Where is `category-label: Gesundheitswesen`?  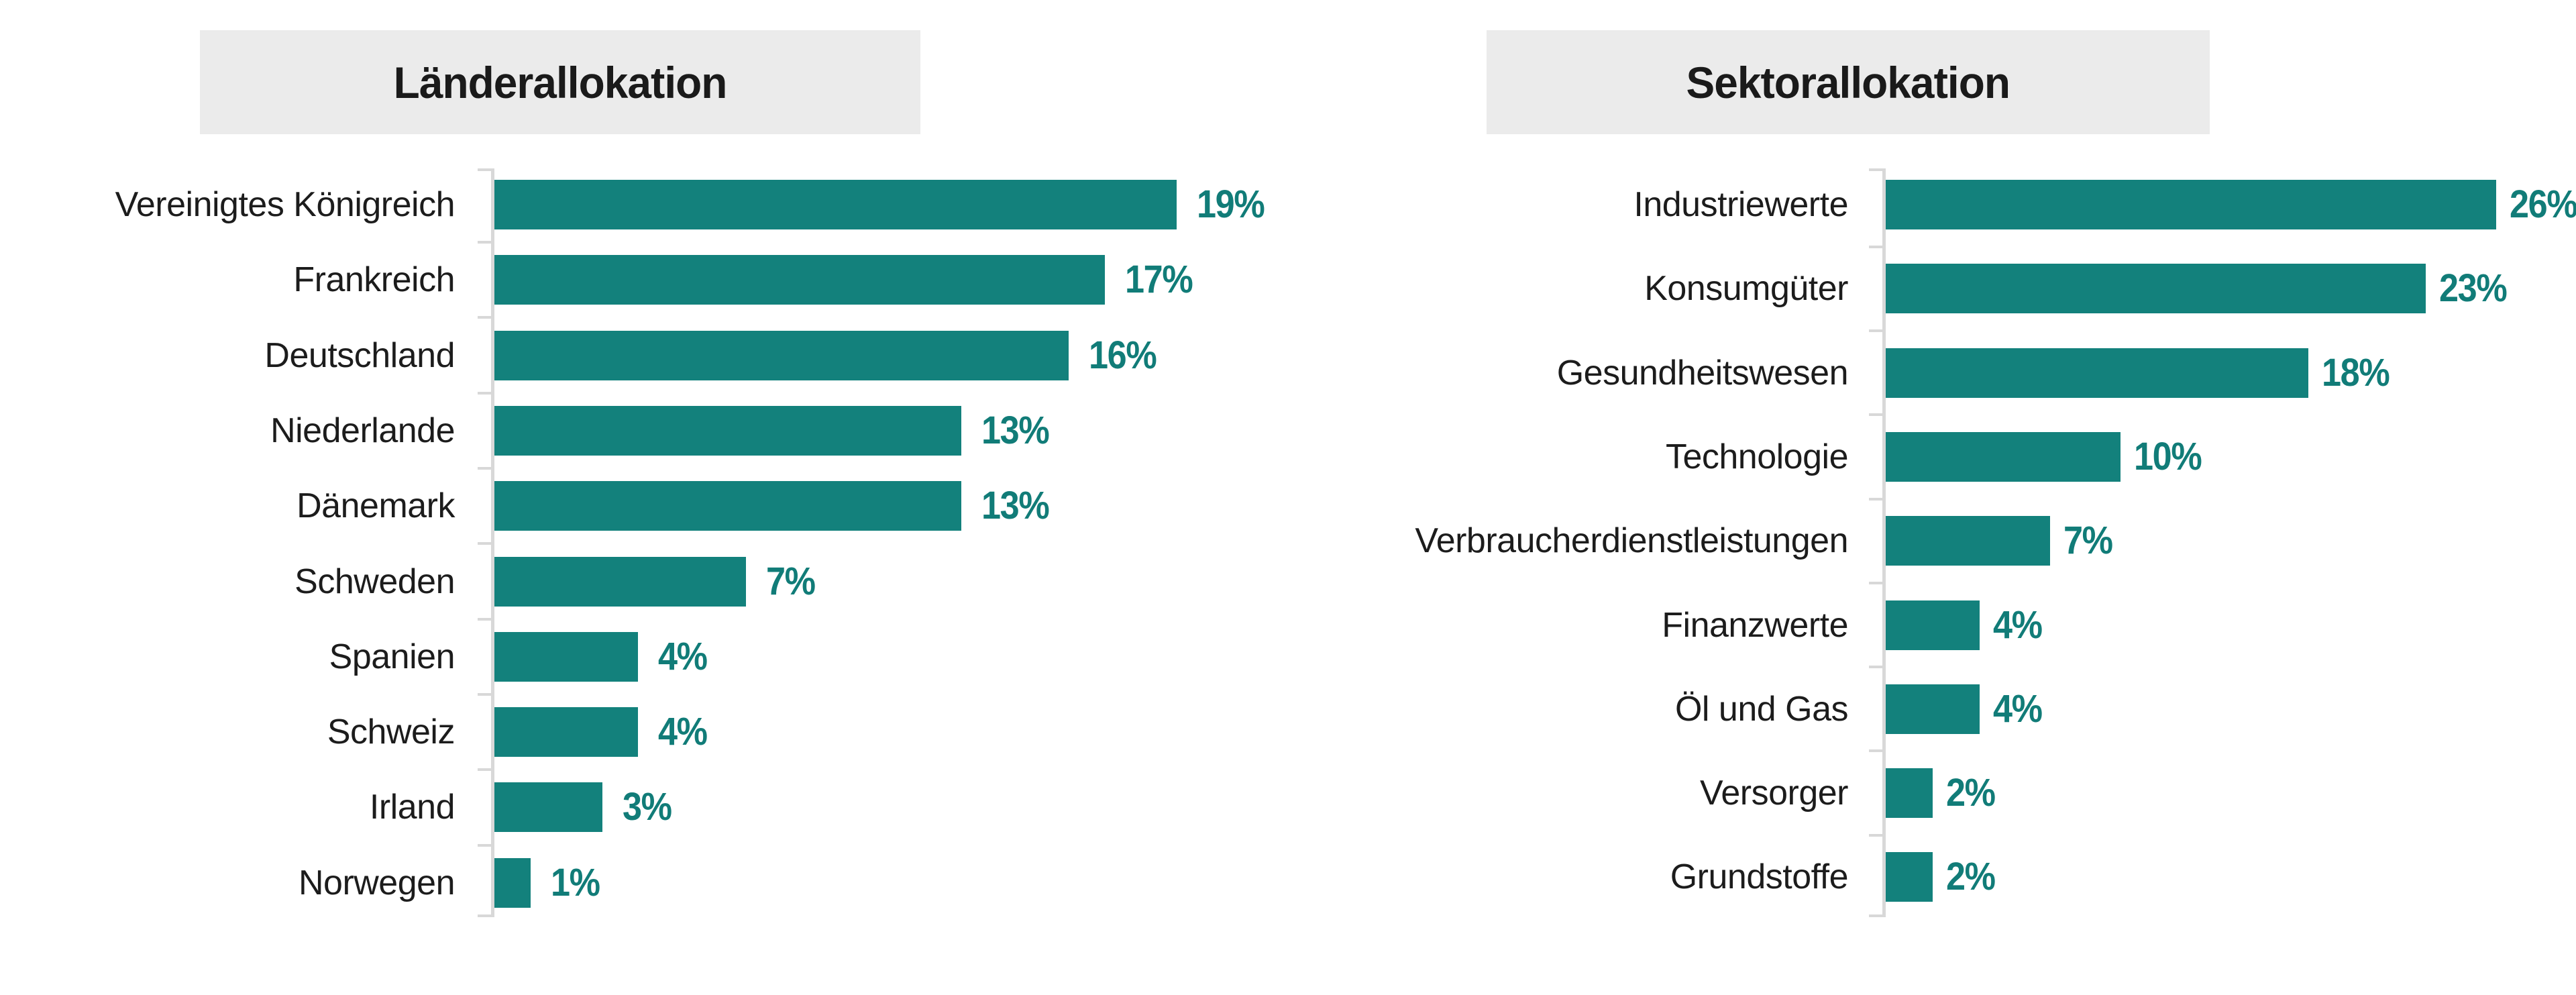 category-label: Gesundheitswesen is located at coordinates (1702, 372).